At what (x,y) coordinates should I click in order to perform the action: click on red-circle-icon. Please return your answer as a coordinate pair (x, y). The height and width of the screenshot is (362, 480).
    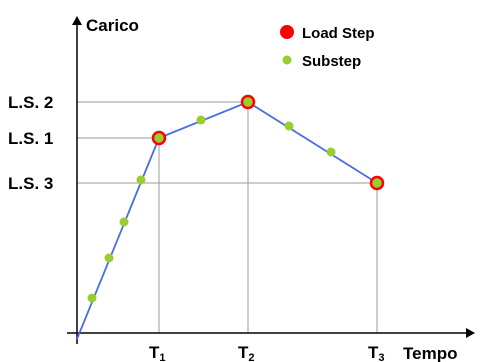
    Looking at the image, I should click on (287, 32).